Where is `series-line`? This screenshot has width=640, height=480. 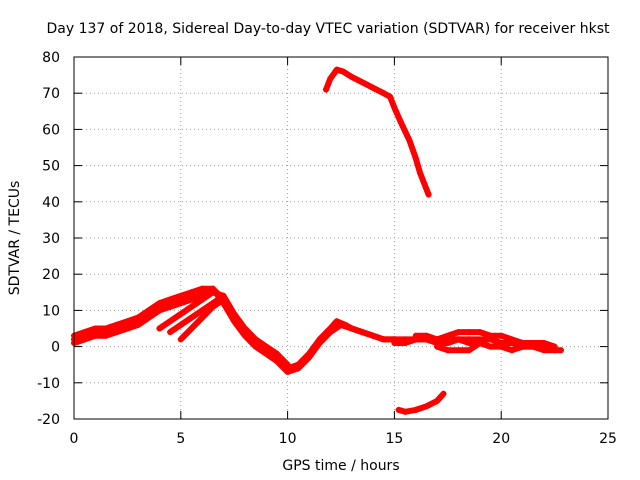 series-line is located at coordinates (377, 132).